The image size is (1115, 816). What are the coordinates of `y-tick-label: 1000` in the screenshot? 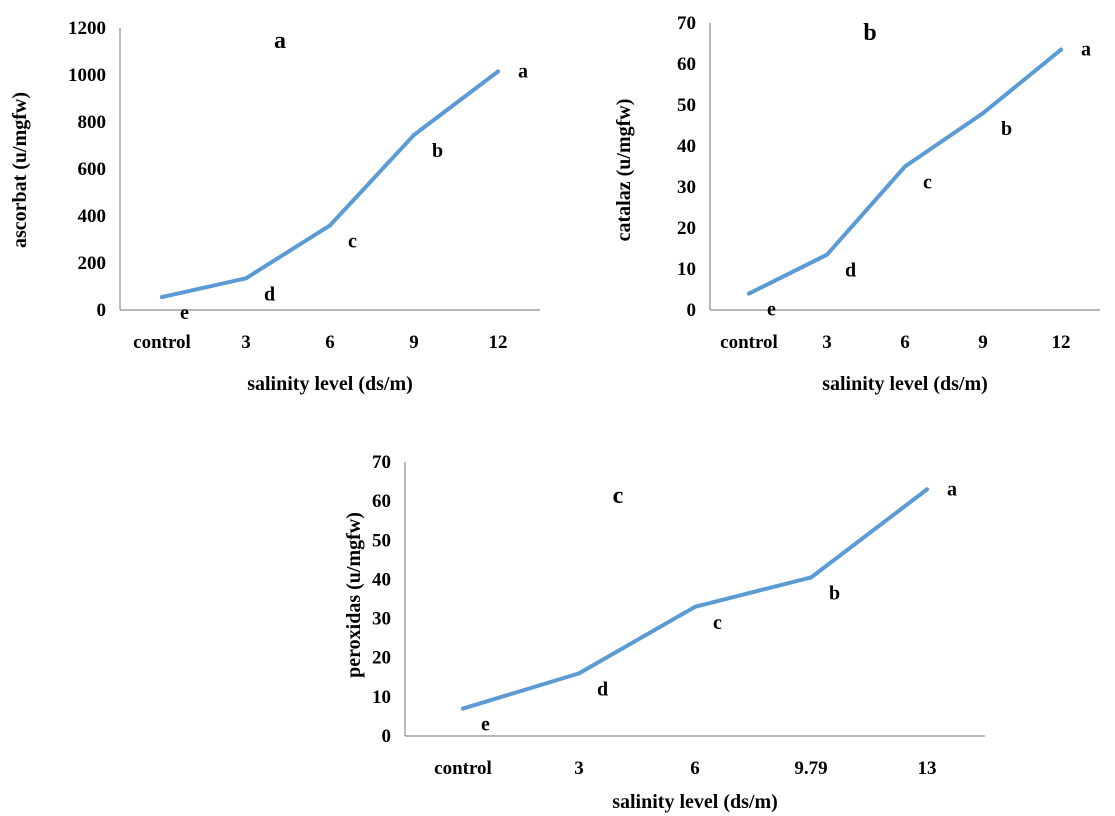 It's located at (87, 75).